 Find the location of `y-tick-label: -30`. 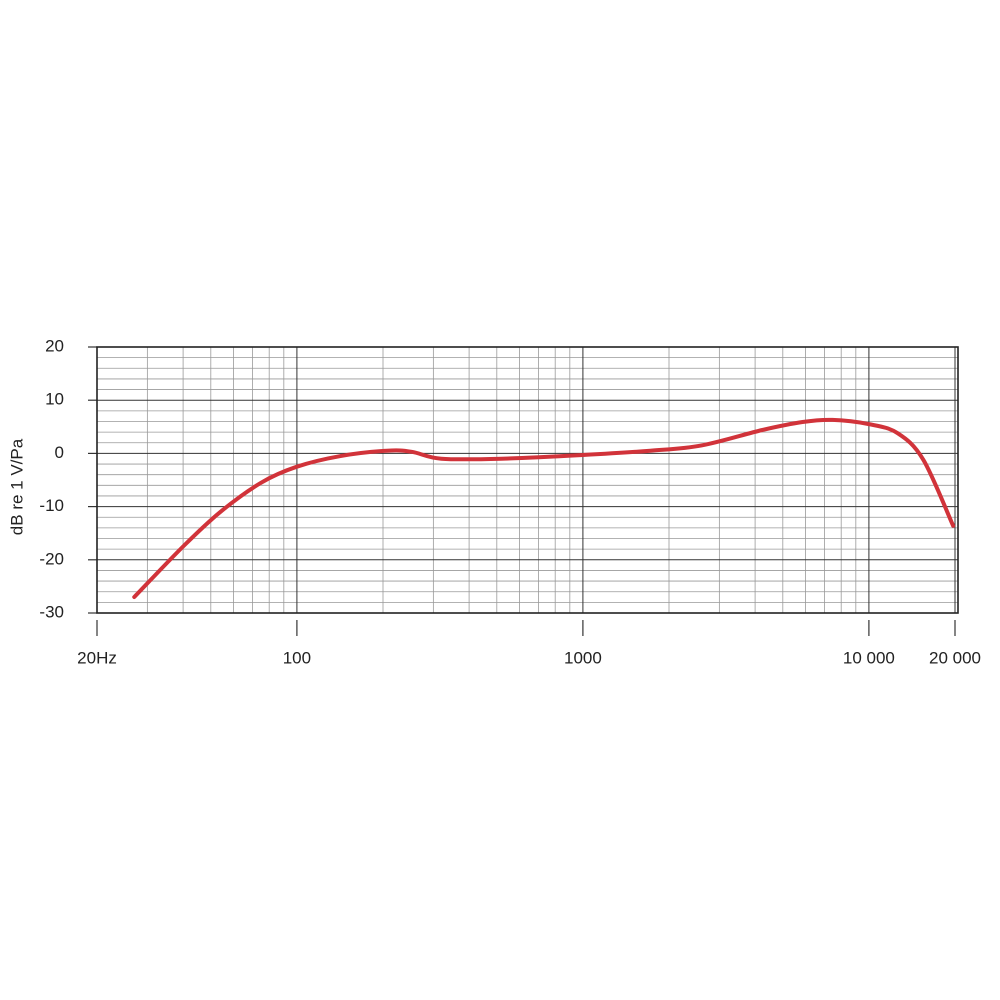

y-tick-label: -30 is located at coordinates (51, 611).